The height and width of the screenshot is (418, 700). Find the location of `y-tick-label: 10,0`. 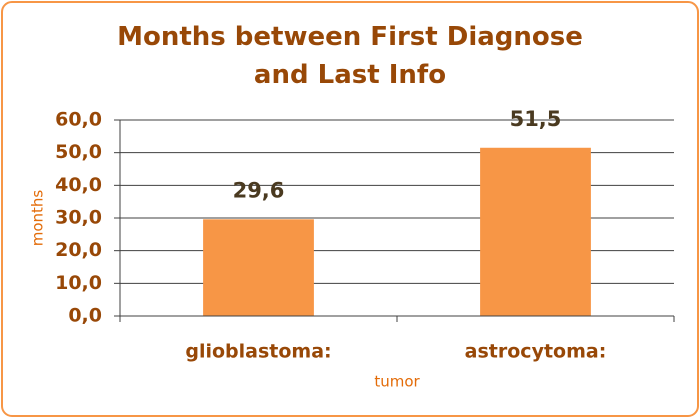

y-tick-label: 10,0 is located at coordinates (78, 283).